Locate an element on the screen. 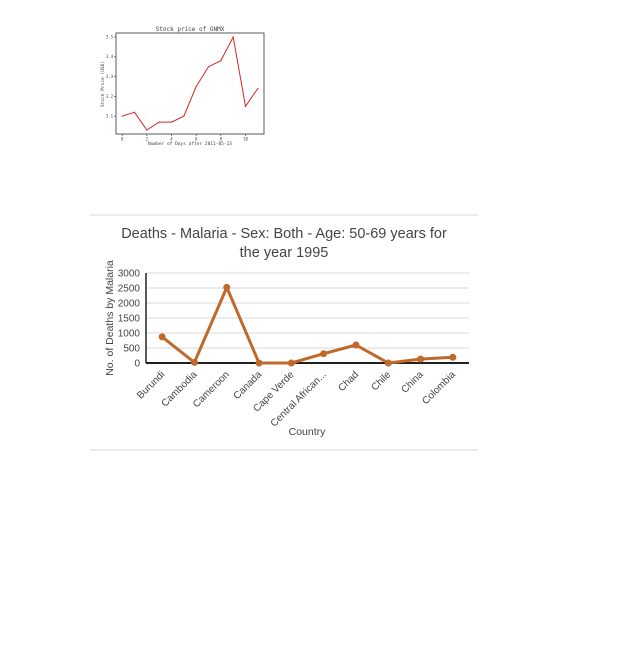 The image size is (640, 645). stock-xtick-label: 4 is located at coordinates (171, 139).